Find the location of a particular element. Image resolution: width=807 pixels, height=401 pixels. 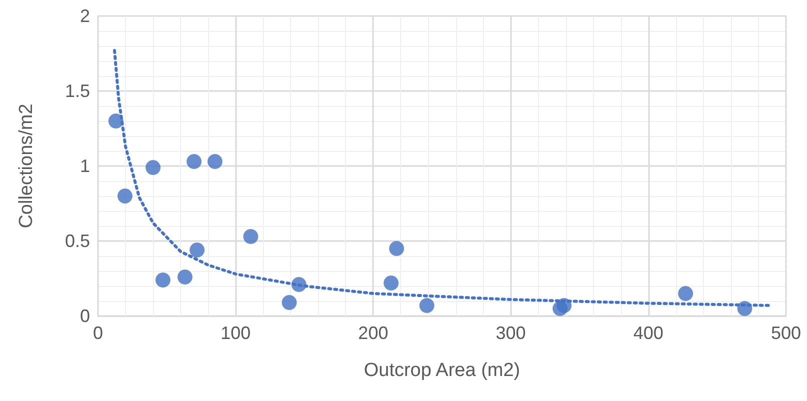

y-tick-label: 1.5 is located at coordinates (77, 91).